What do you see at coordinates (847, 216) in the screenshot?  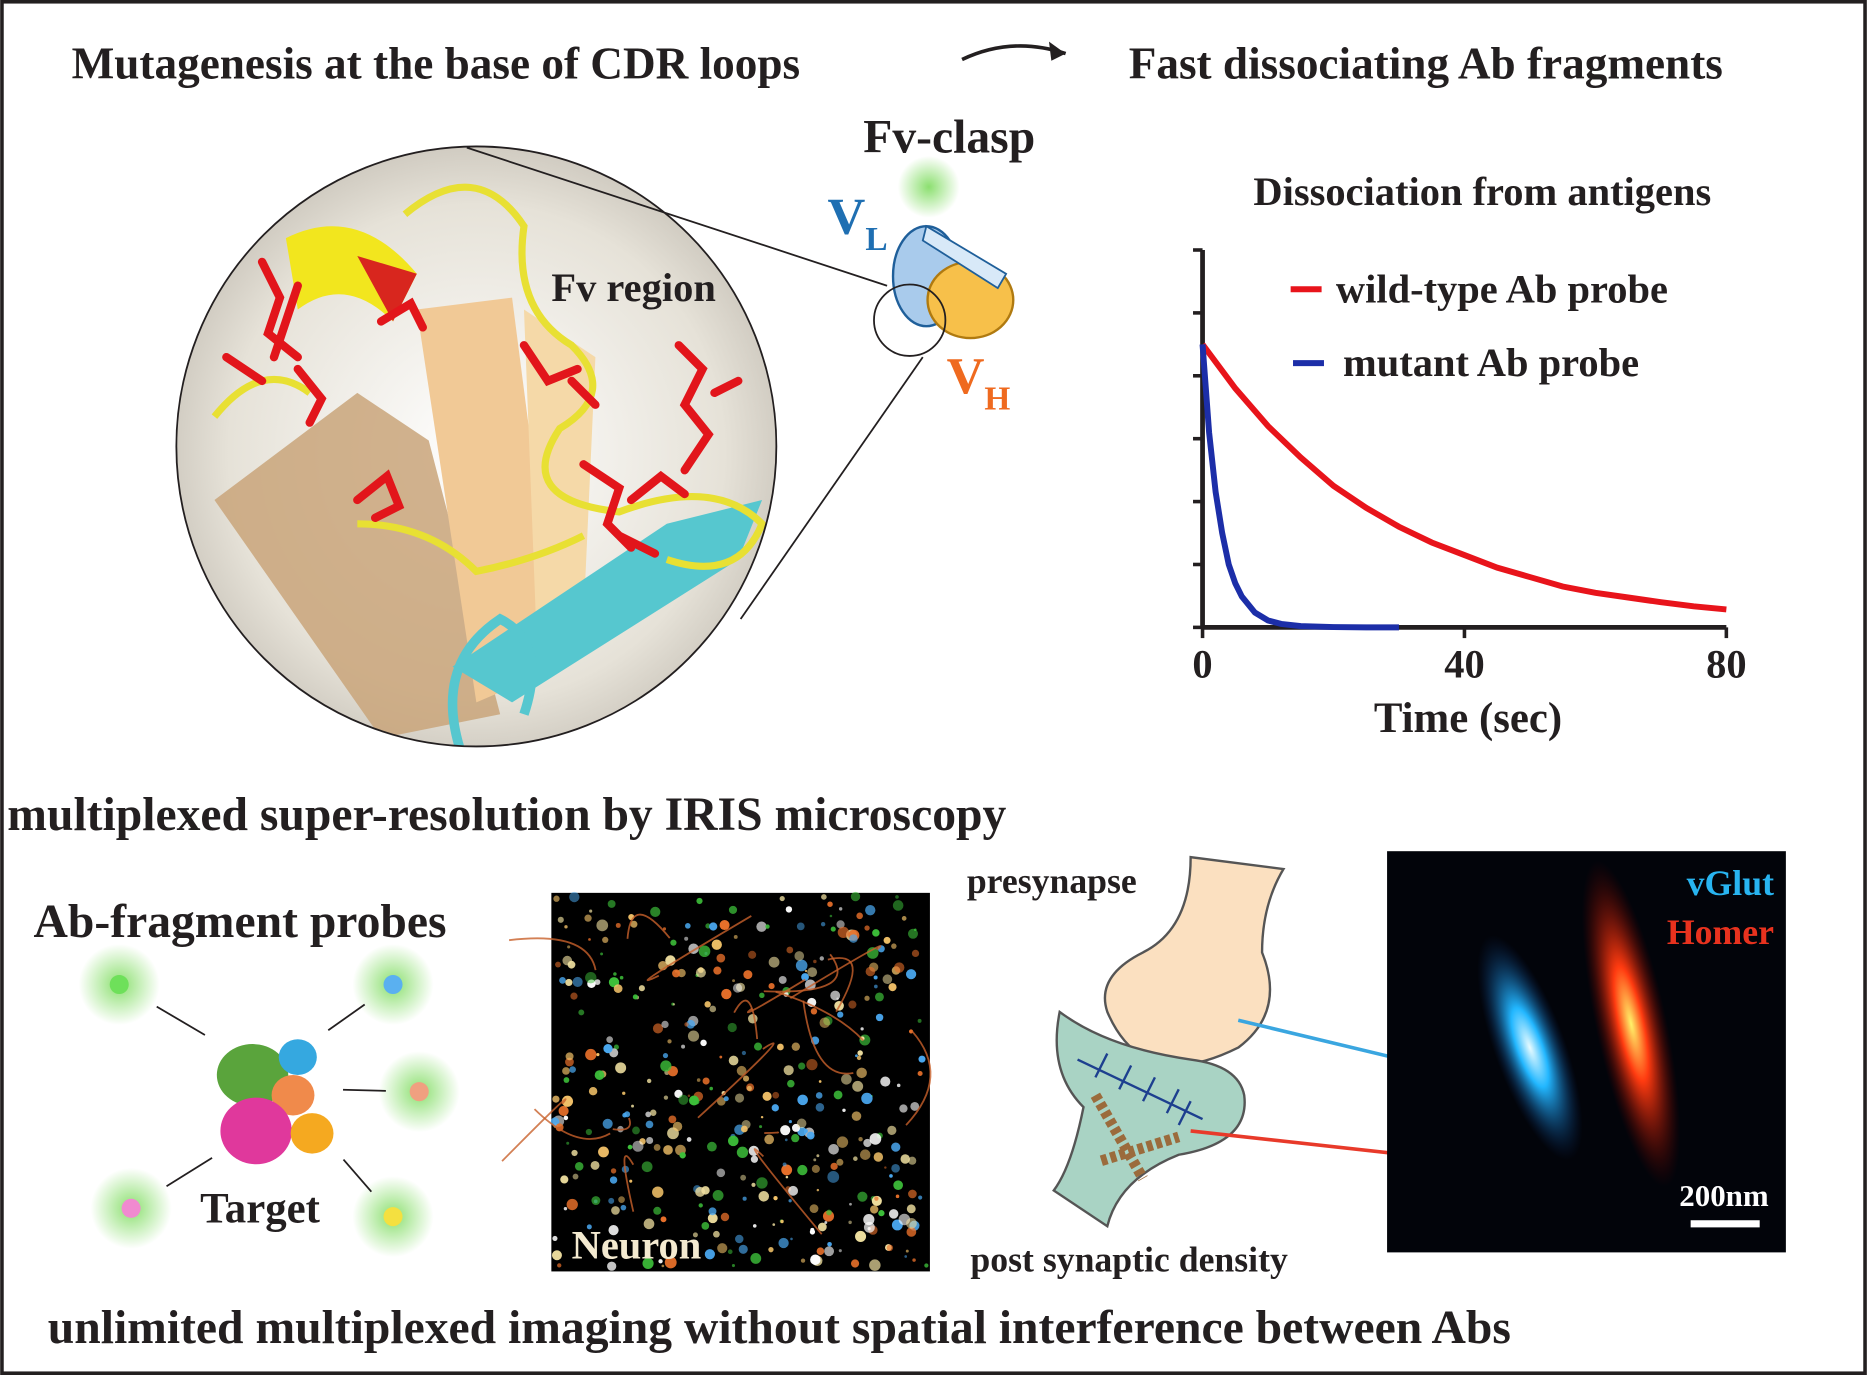 I see `vl-main: V` at bounding box center [847, 216].